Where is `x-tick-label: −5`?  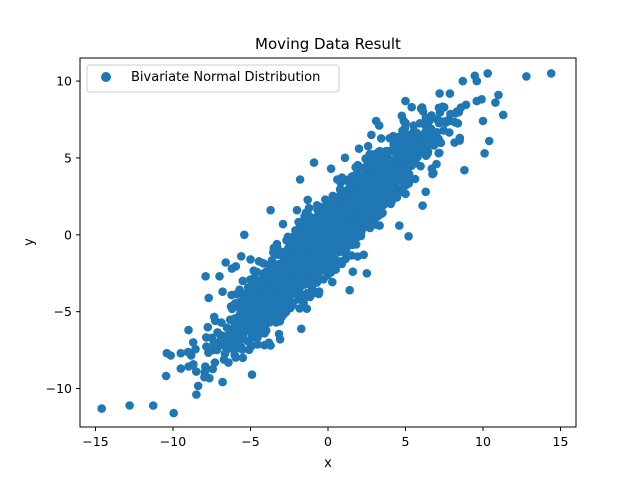
x-tick-label: −5 is located at coordinates (250, 441).